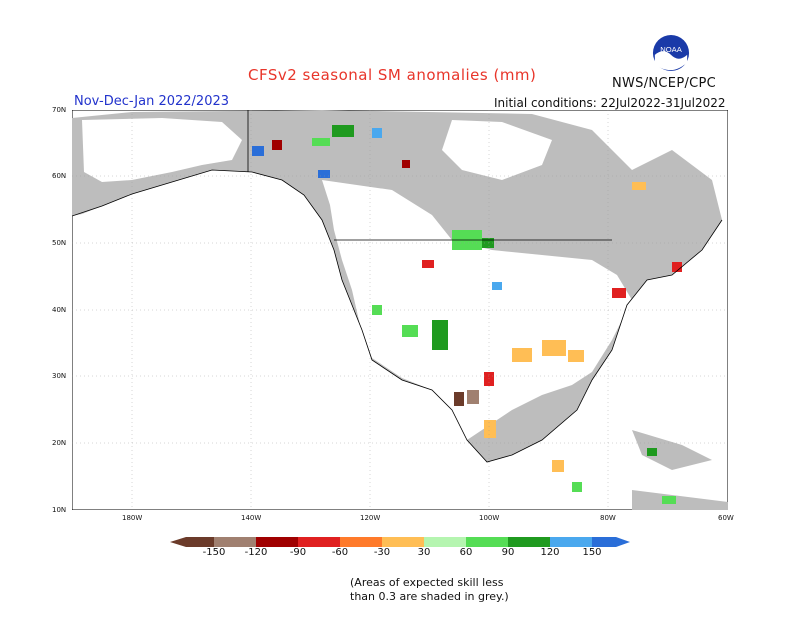  I want to click on initial-conditions: Initial conditions: 22Jul2022-31Jul2022, so click(610, 103).